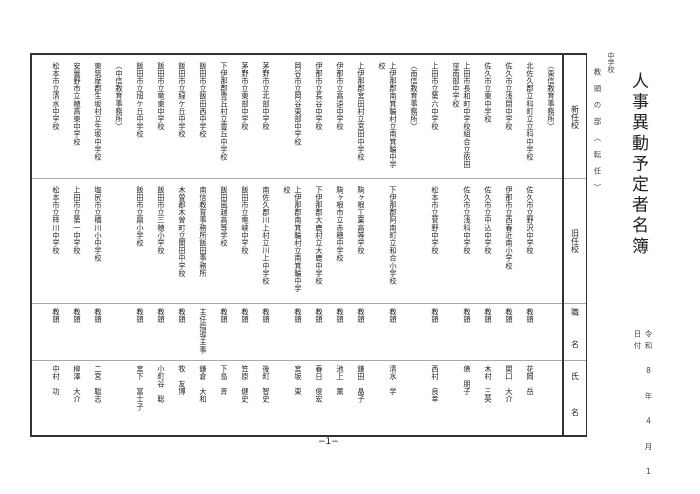 The width and height of the screenshot is (700, 494). Describe the element at coordinates (388, 115) in the screenshot. I see `new-school: 上伊那郡南箕輪村立南箕輪中学校` at that location.